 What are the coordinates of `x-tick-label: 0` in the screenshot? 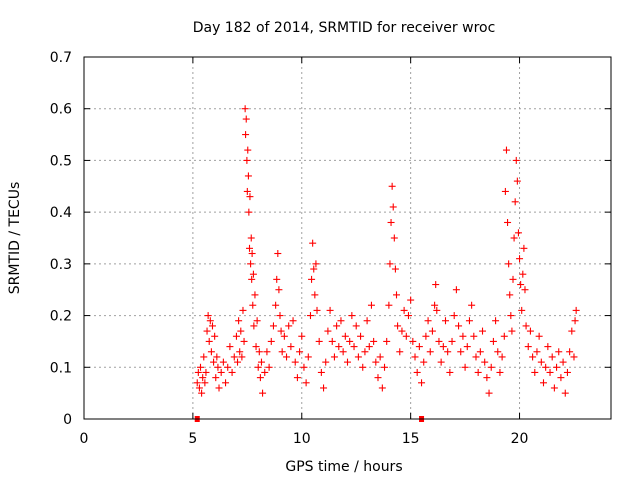 It's located at (84, 439).